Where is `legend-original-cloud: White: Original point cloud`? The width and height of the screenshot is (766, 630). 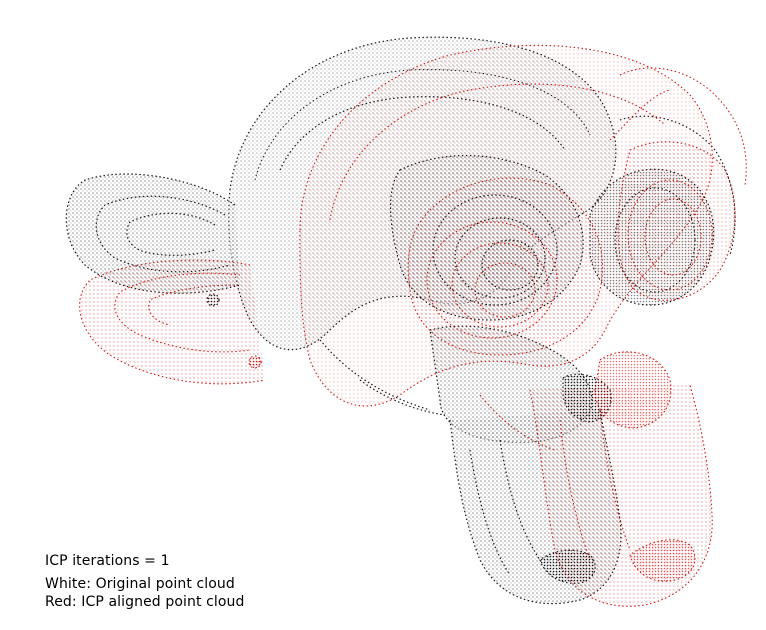 legend-original-cloud: White: Original point cloud is located at coordinates (140, 584).